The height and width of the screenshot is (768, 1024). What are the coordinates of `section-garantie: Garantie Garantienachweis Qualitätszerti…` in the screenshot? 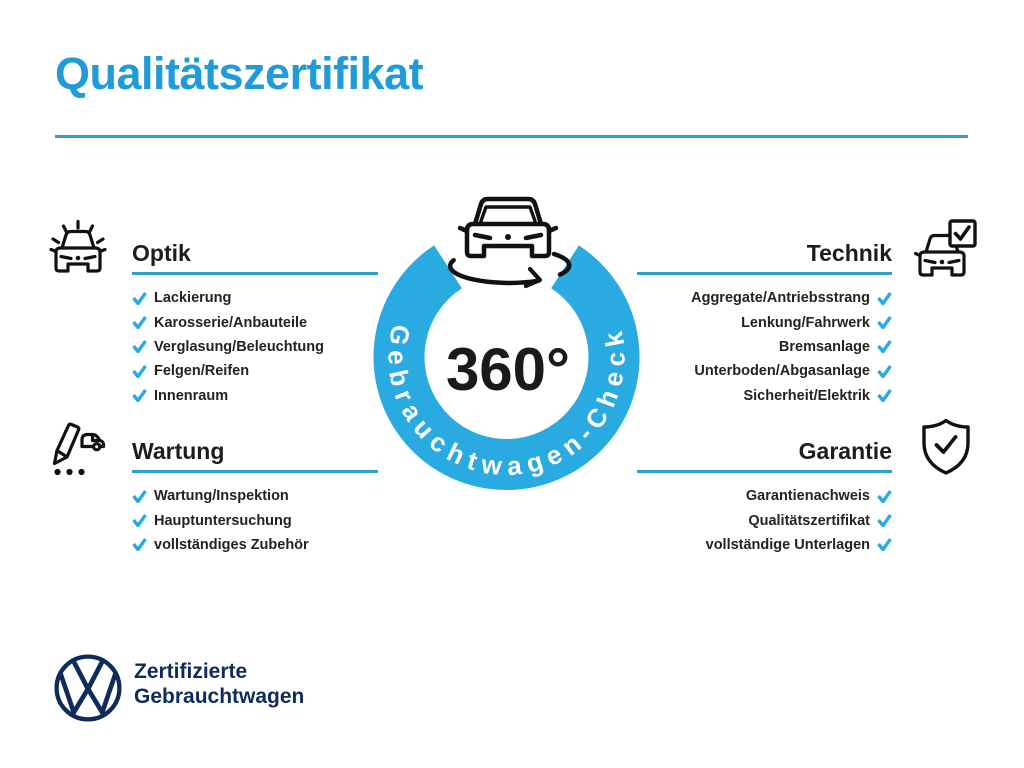 It's located at (807, 484).